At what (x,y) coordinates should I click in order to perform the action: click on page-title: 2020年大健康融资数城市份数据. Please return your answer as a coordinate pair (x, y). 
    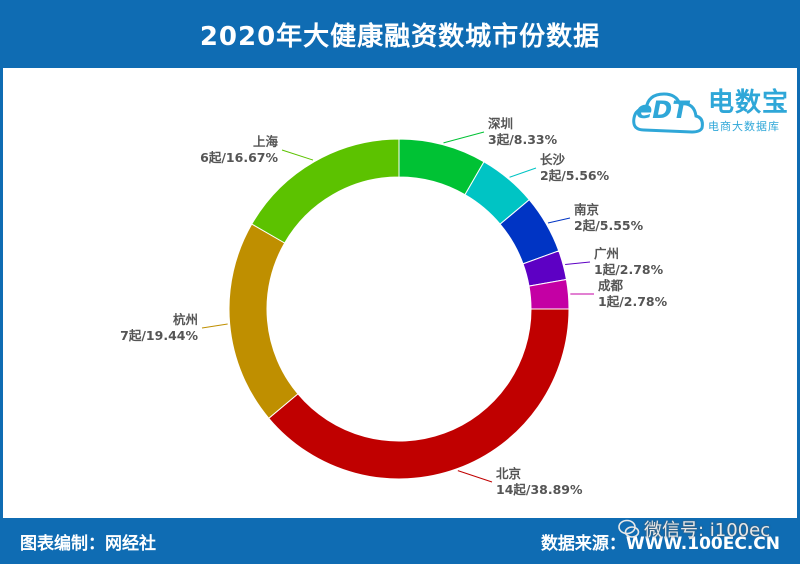
    Looking at the image, I should click on (400, 36).